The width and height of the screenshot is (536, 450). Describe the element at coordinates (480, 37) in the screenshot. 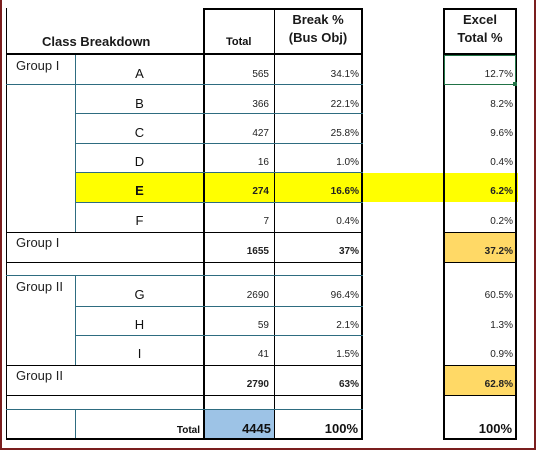

I see `header-excel-total: Total %` at that location.